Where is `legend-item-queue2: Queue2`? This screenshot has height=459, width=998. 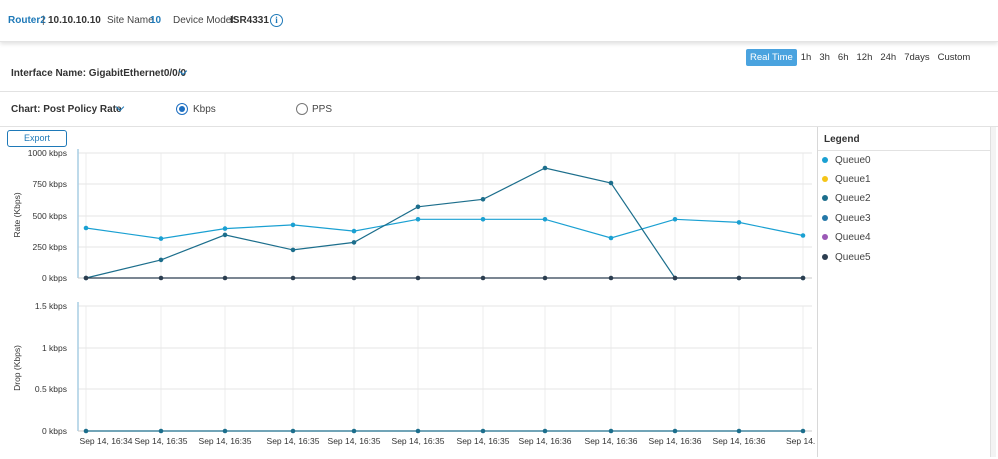
legend-item-queue2: Queue2 is located at coordinates (846, 198).